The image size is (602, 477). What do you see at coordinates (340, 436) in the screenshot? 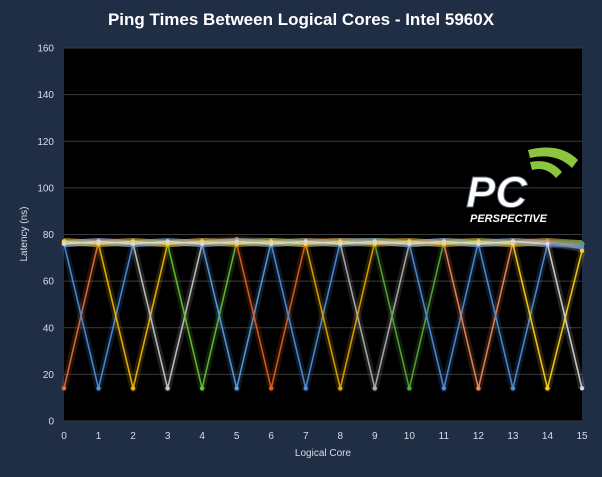
I see `x-tick-label: 8` at bounding box center [340, 436].